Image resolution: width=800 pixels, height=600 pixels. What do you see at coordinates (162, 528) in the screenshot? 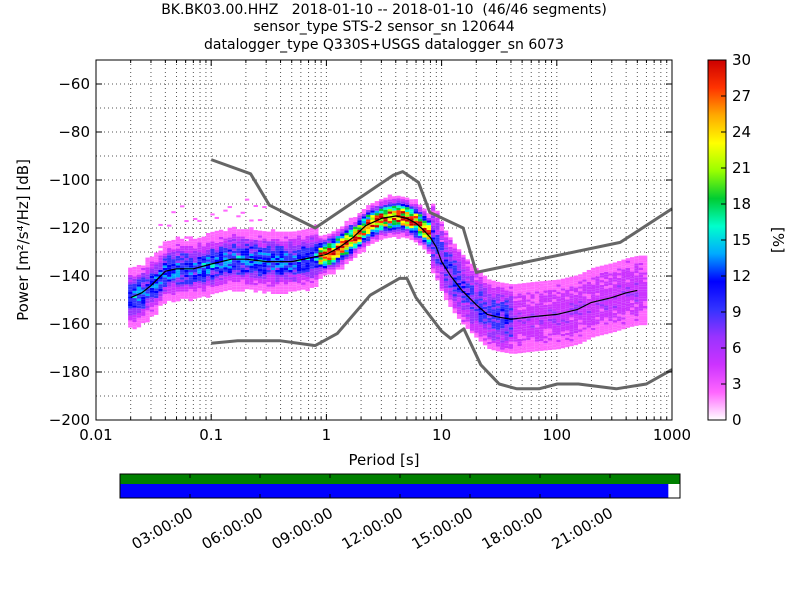
I see `timeline-tick-label: 03:00:00` at bounding box center [162, 528].